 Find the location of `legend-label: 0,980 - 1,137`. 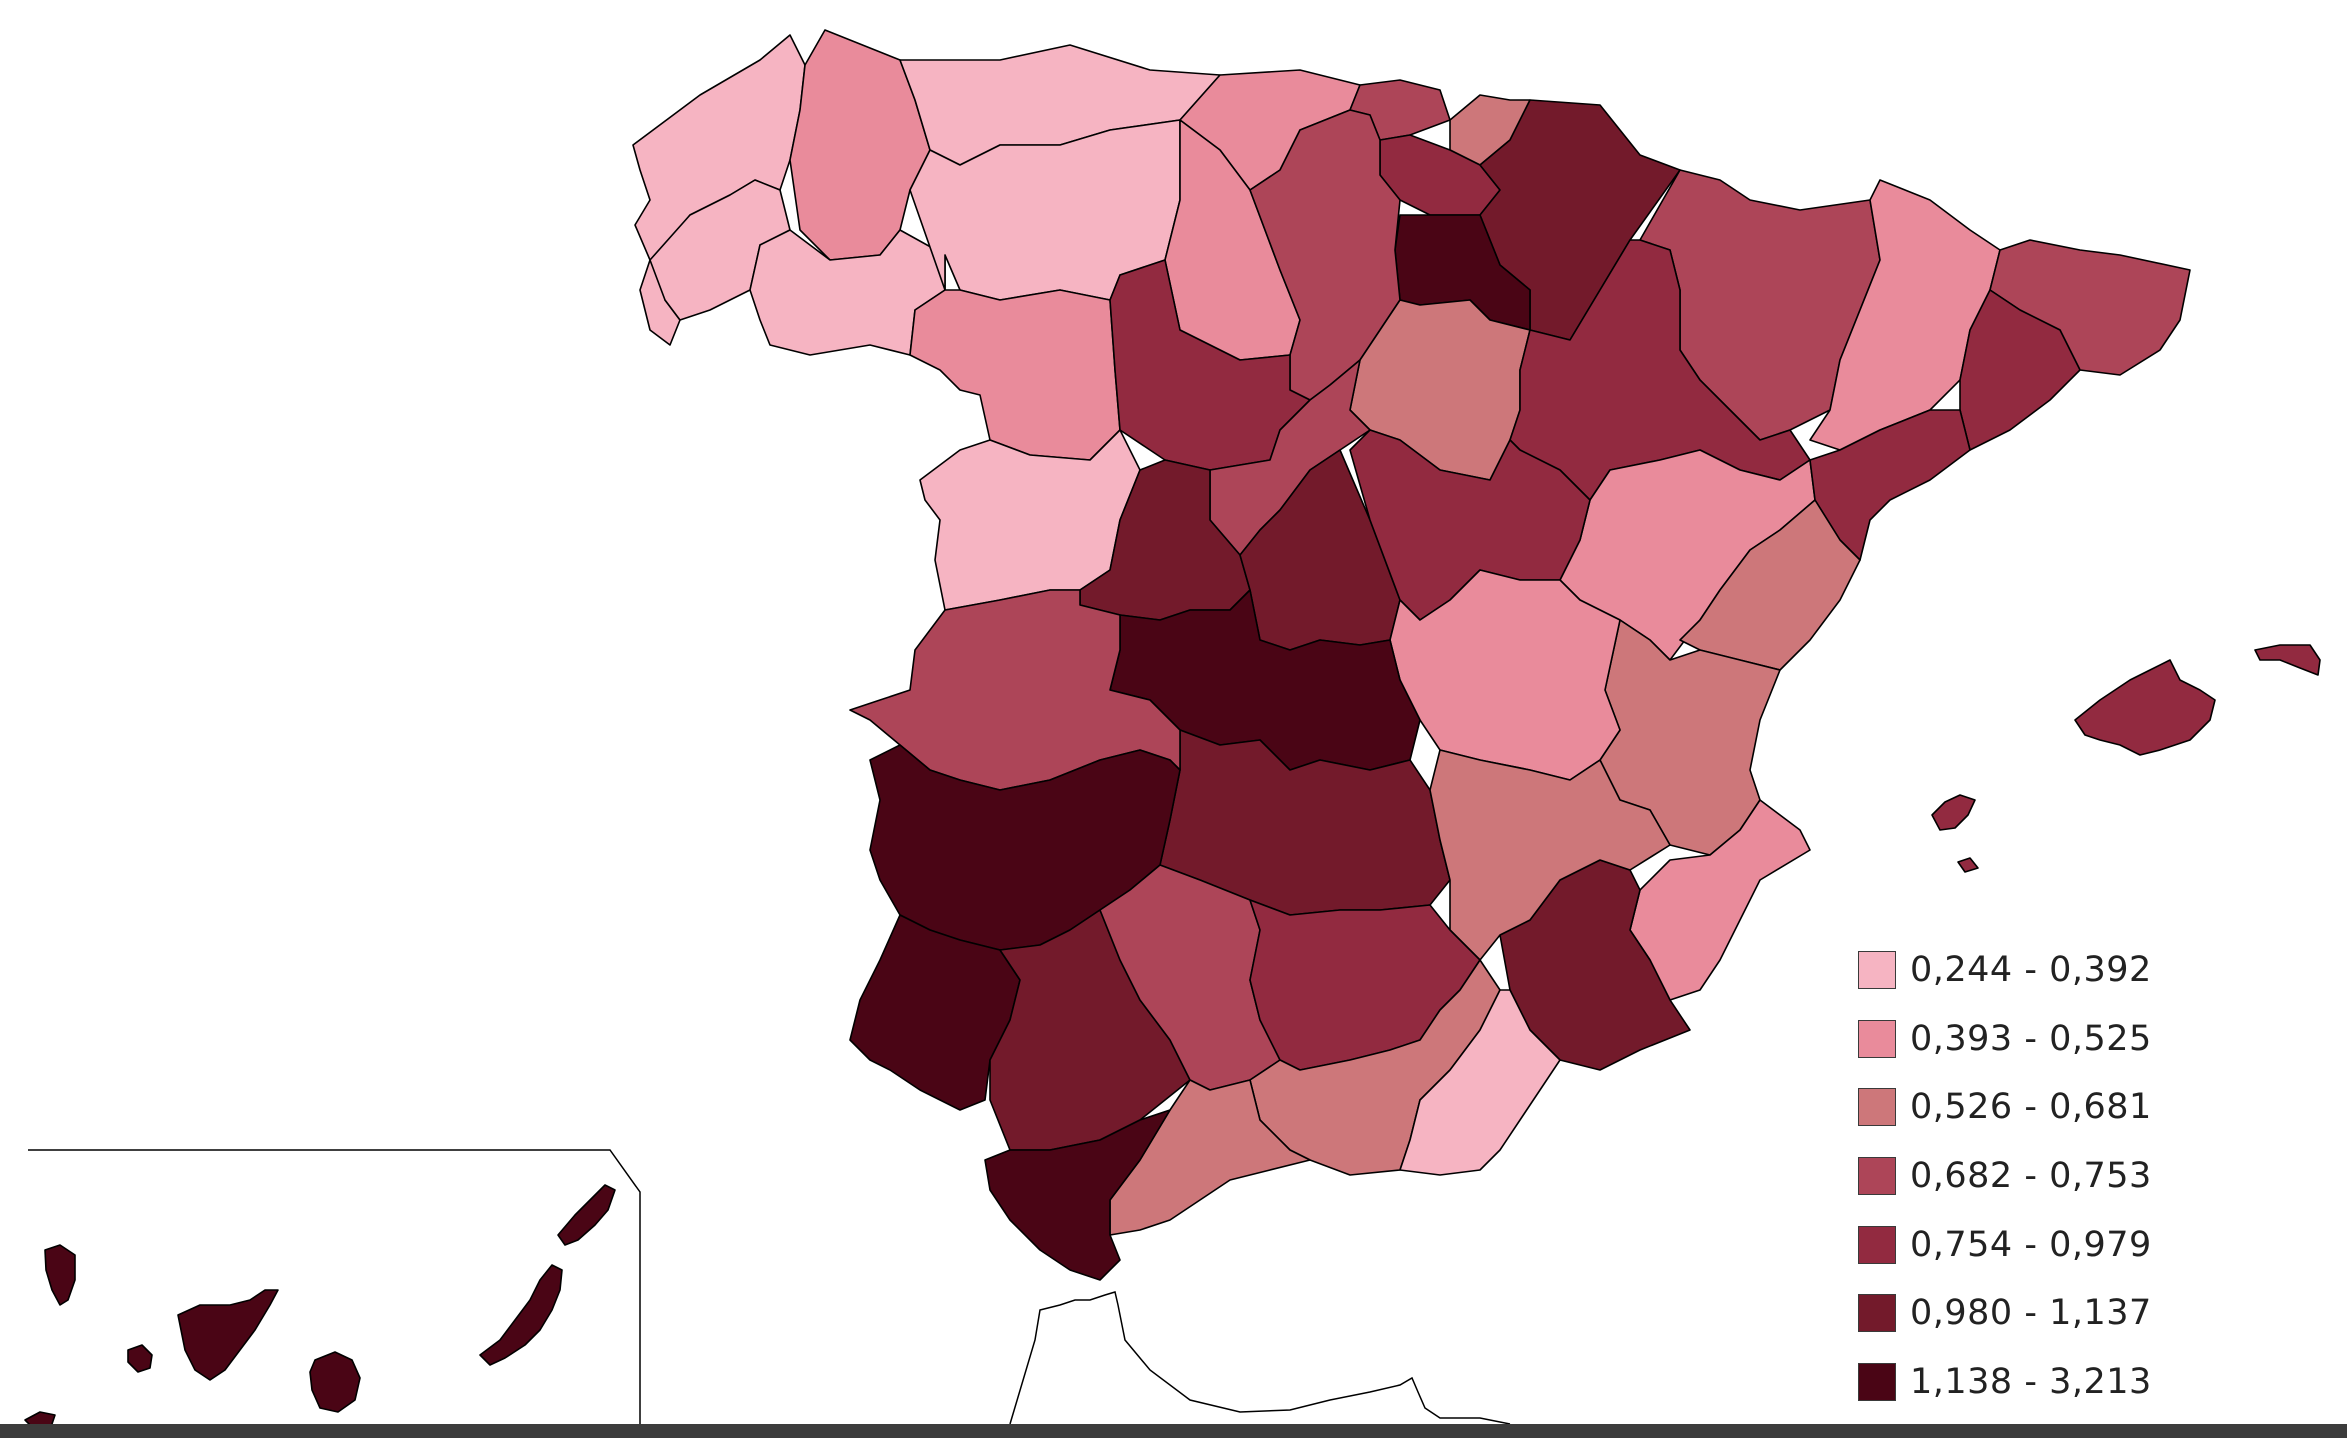

legend-label: 0,980 - 1,137 is located at coordinates (2031, 1313).